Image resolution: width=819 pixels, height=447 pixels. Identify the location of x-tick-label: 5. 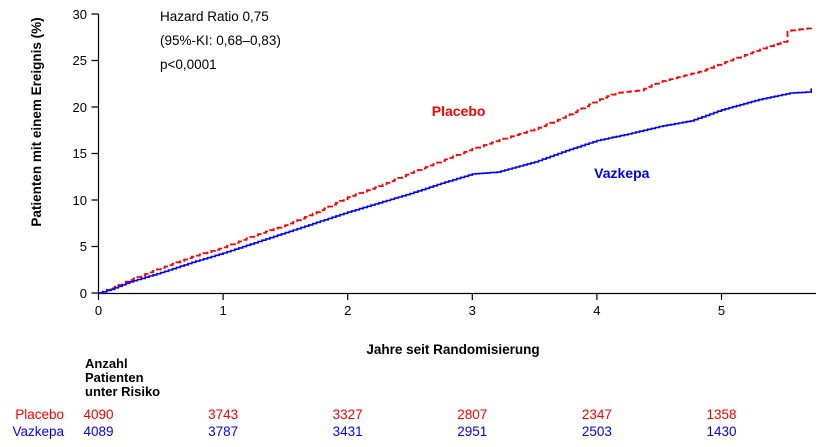
(721, 310).